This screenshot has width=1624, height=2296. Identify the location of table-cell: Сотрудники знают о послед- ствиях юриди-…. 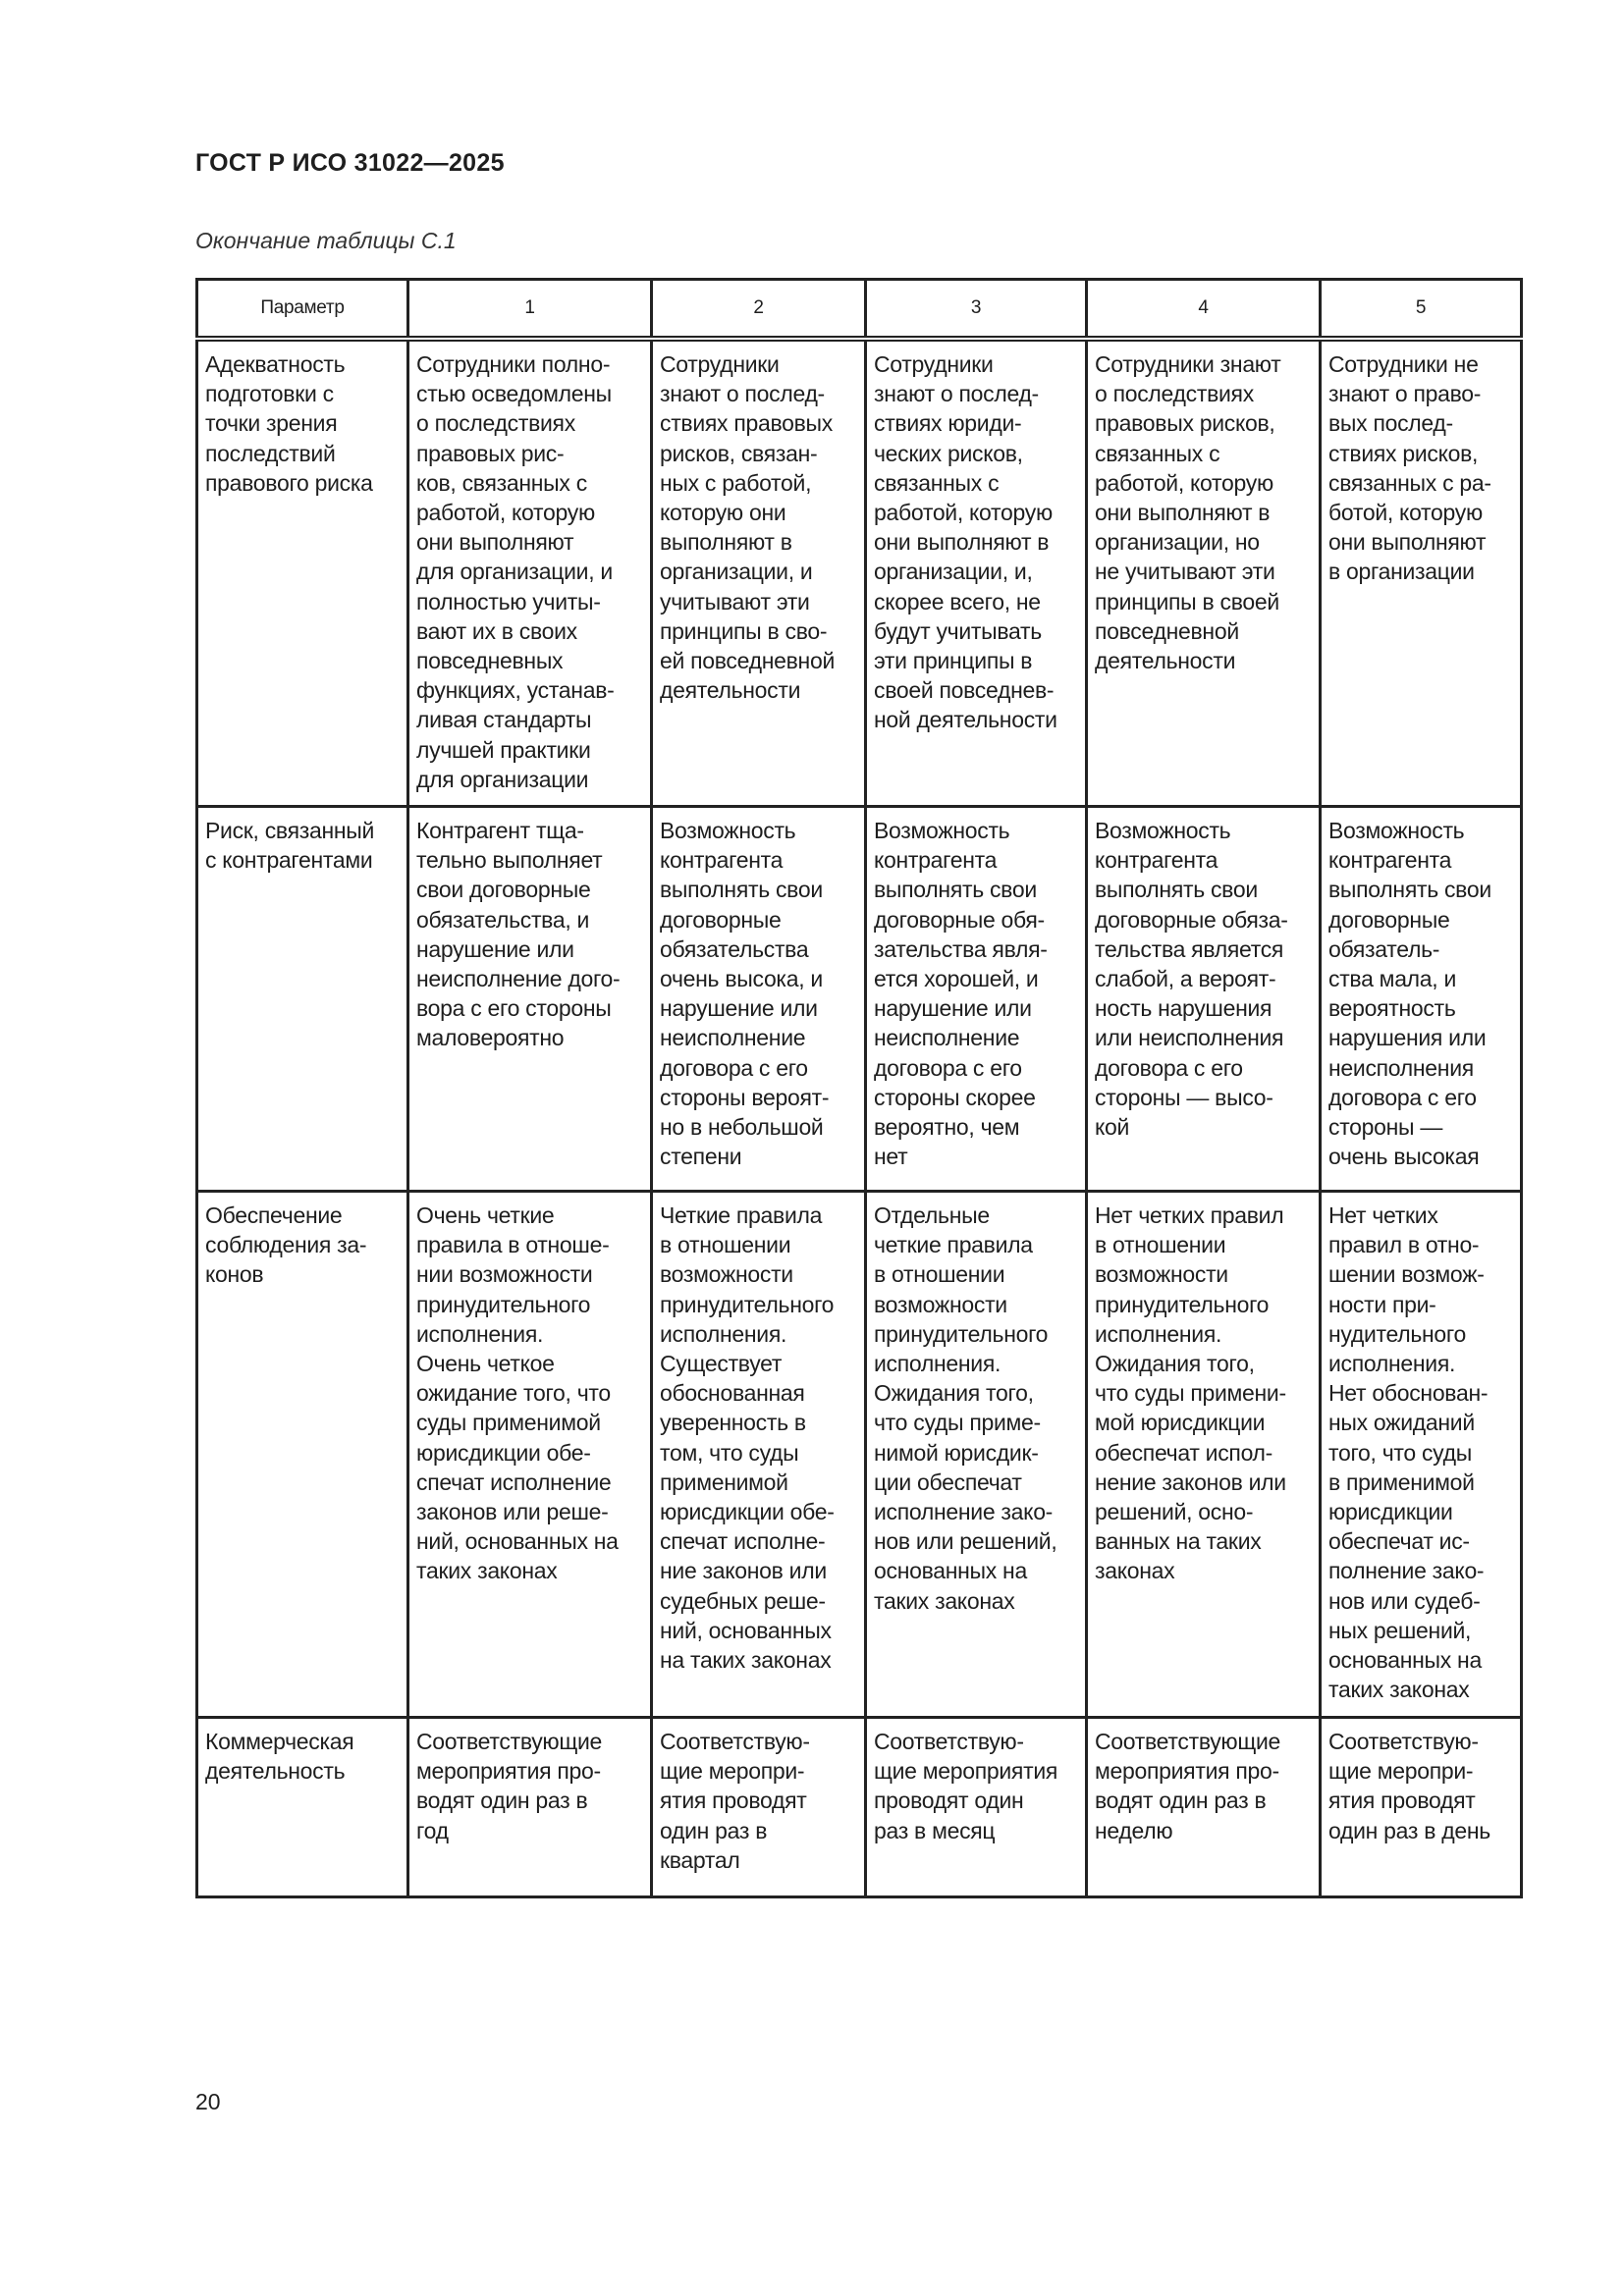
(976, 572).